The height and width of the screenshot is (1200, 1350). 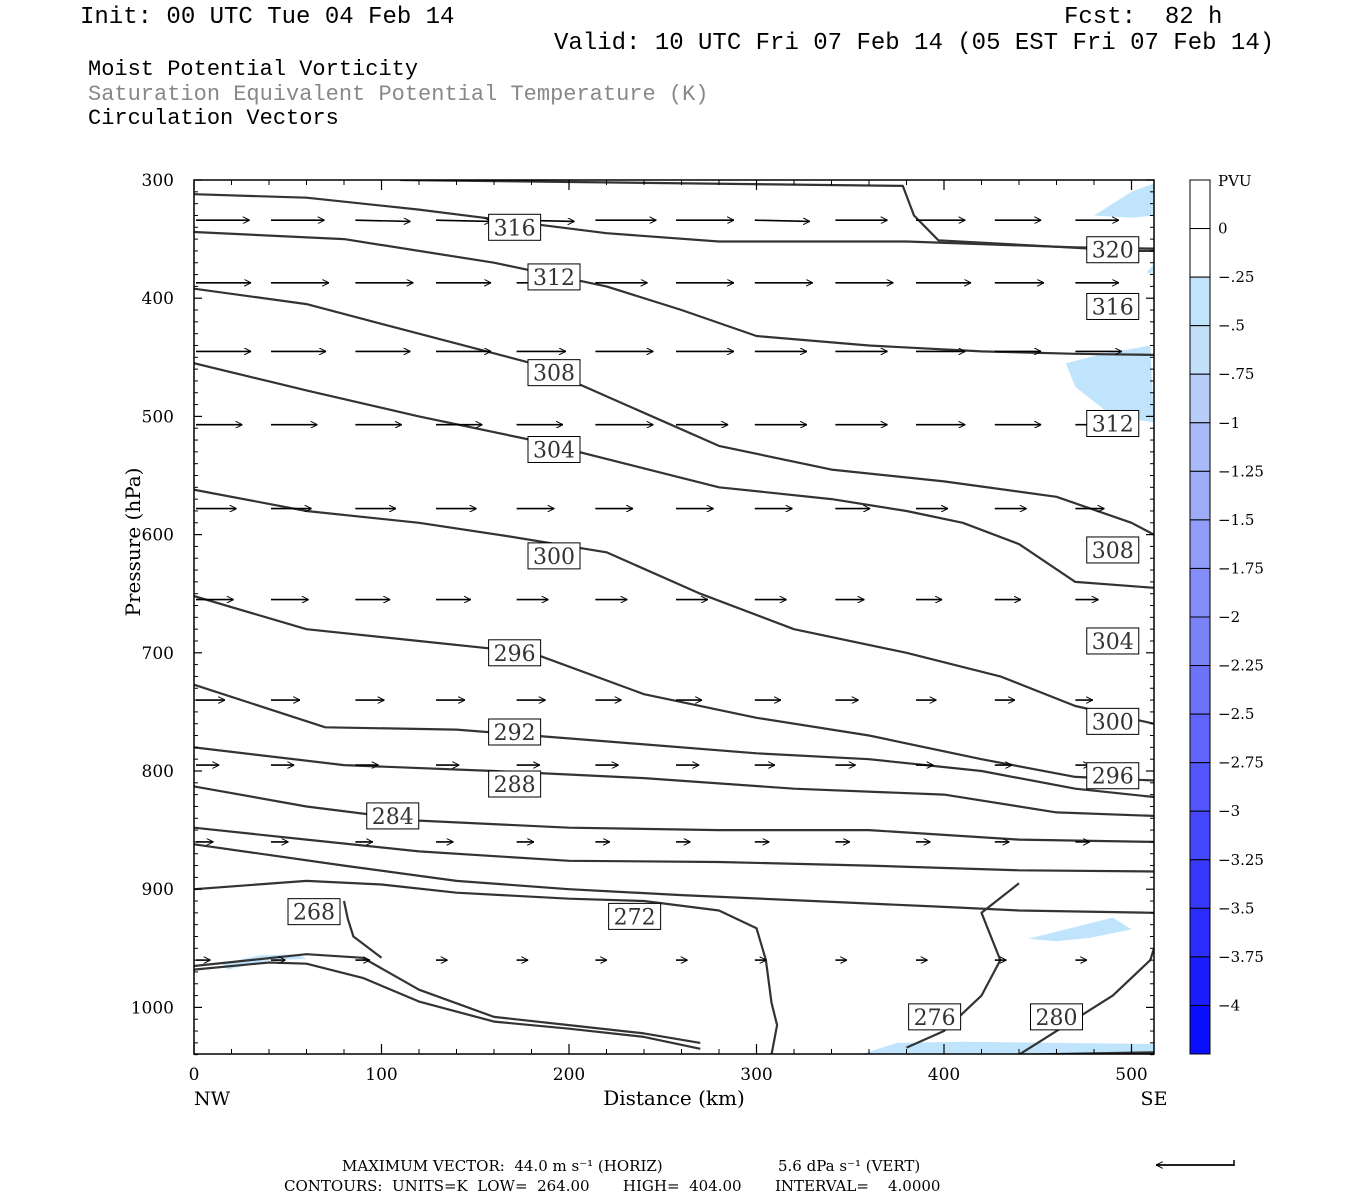 What do you see at coordinates (158, 772) in the screenshot?
I see `y-tick-label: 800` at bounding box center [158, 772].